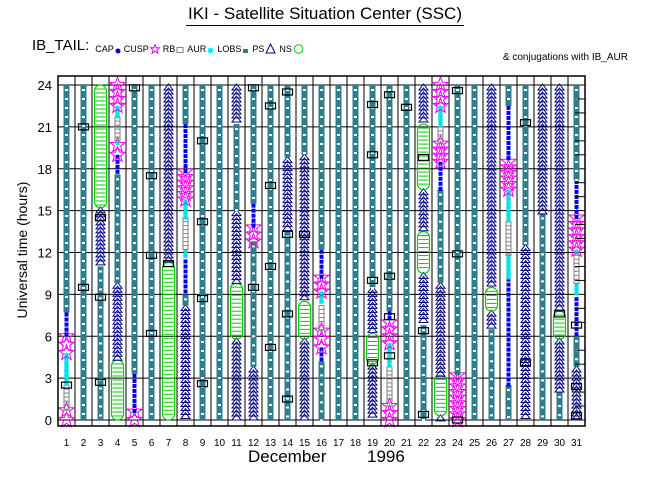 This screenshot has height=500, width=650. I want to click on conjugation-note: & conjugations with IB_AUR, so click(565, 57).